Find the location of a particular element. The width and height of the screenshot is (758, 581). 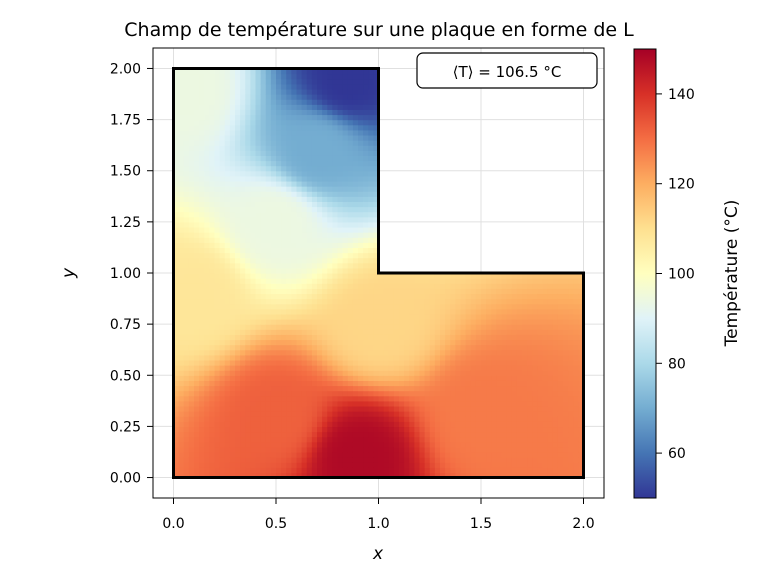

y-tick-label: 1.25 is located at coordinates (125, 223).